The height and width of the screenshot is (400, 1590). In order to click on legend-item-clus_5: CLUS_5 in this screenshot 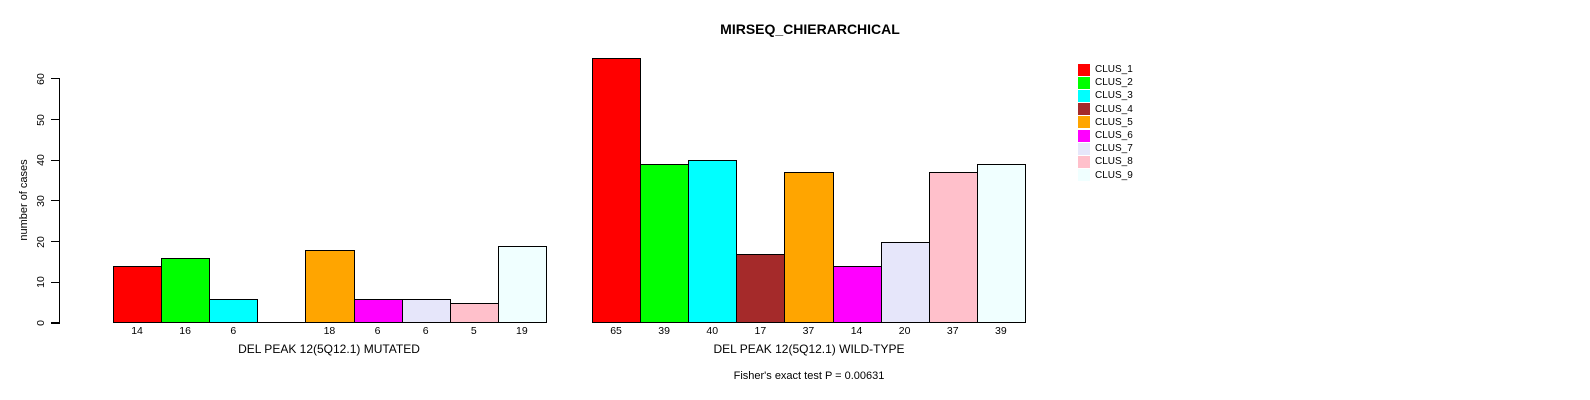, I will do `click(1105, 122)`.